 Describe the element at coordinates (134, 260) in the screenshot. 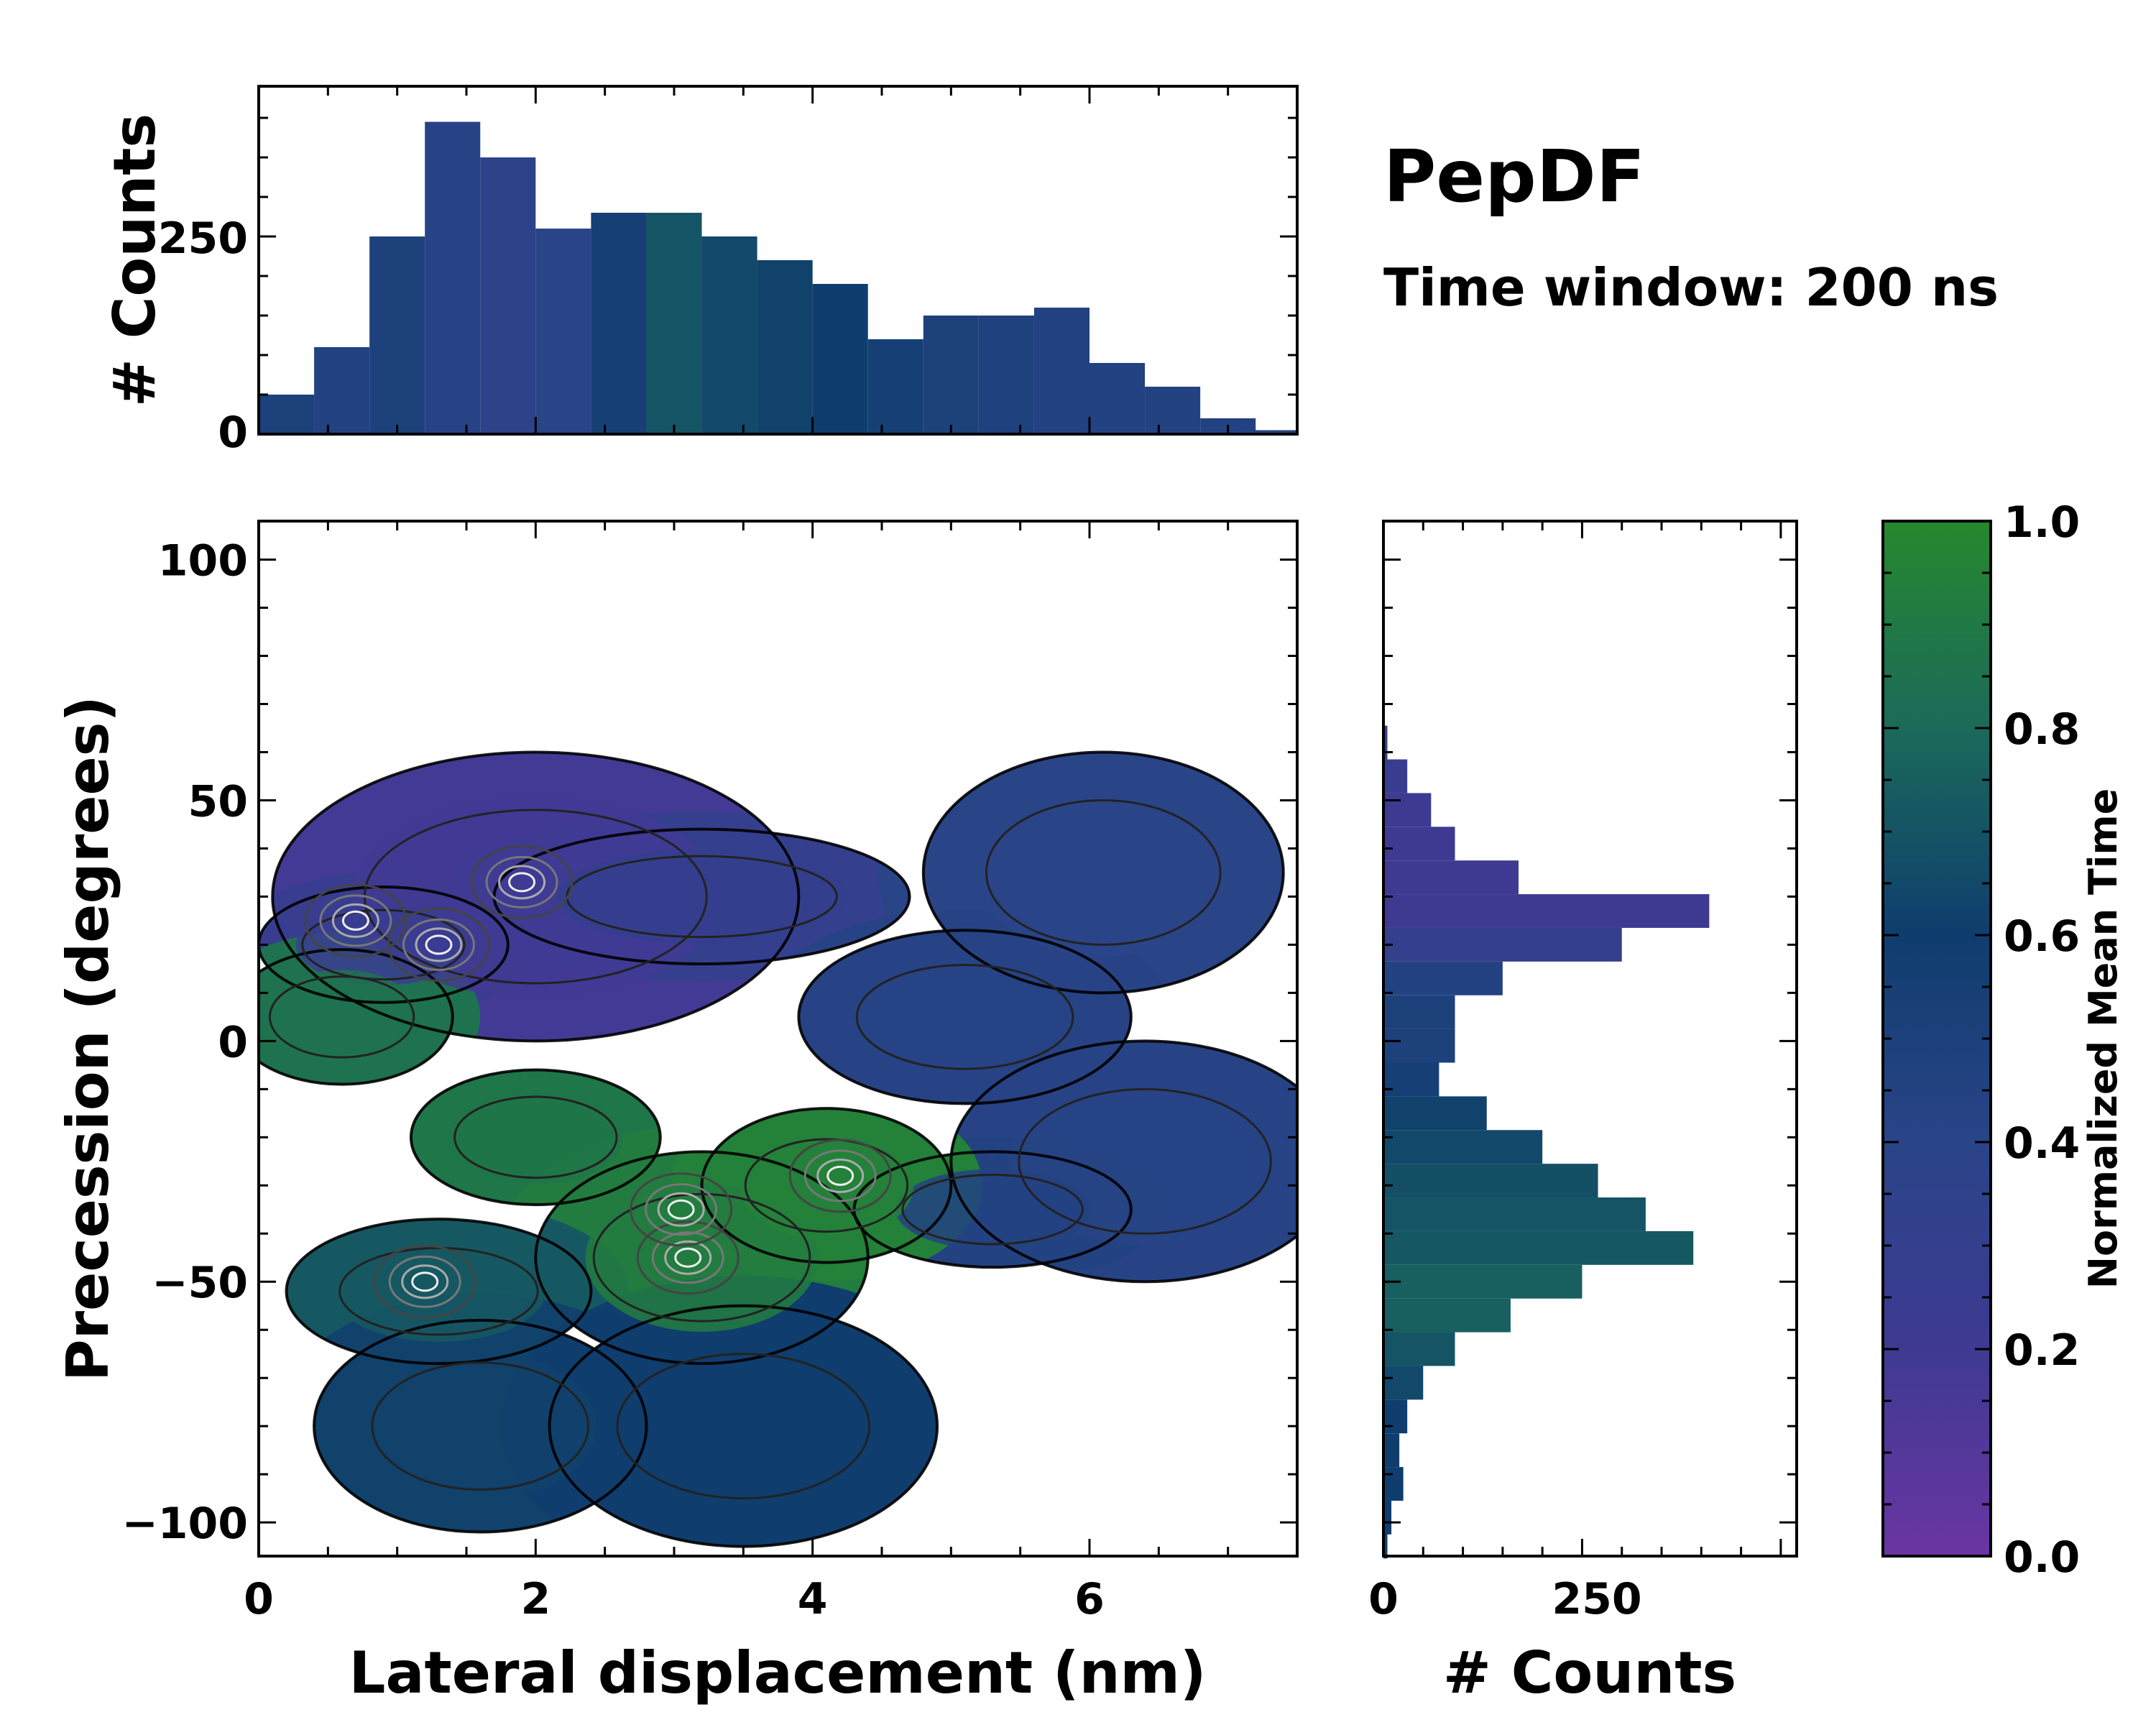

I see `top-ylabel: # Counts` at that location.